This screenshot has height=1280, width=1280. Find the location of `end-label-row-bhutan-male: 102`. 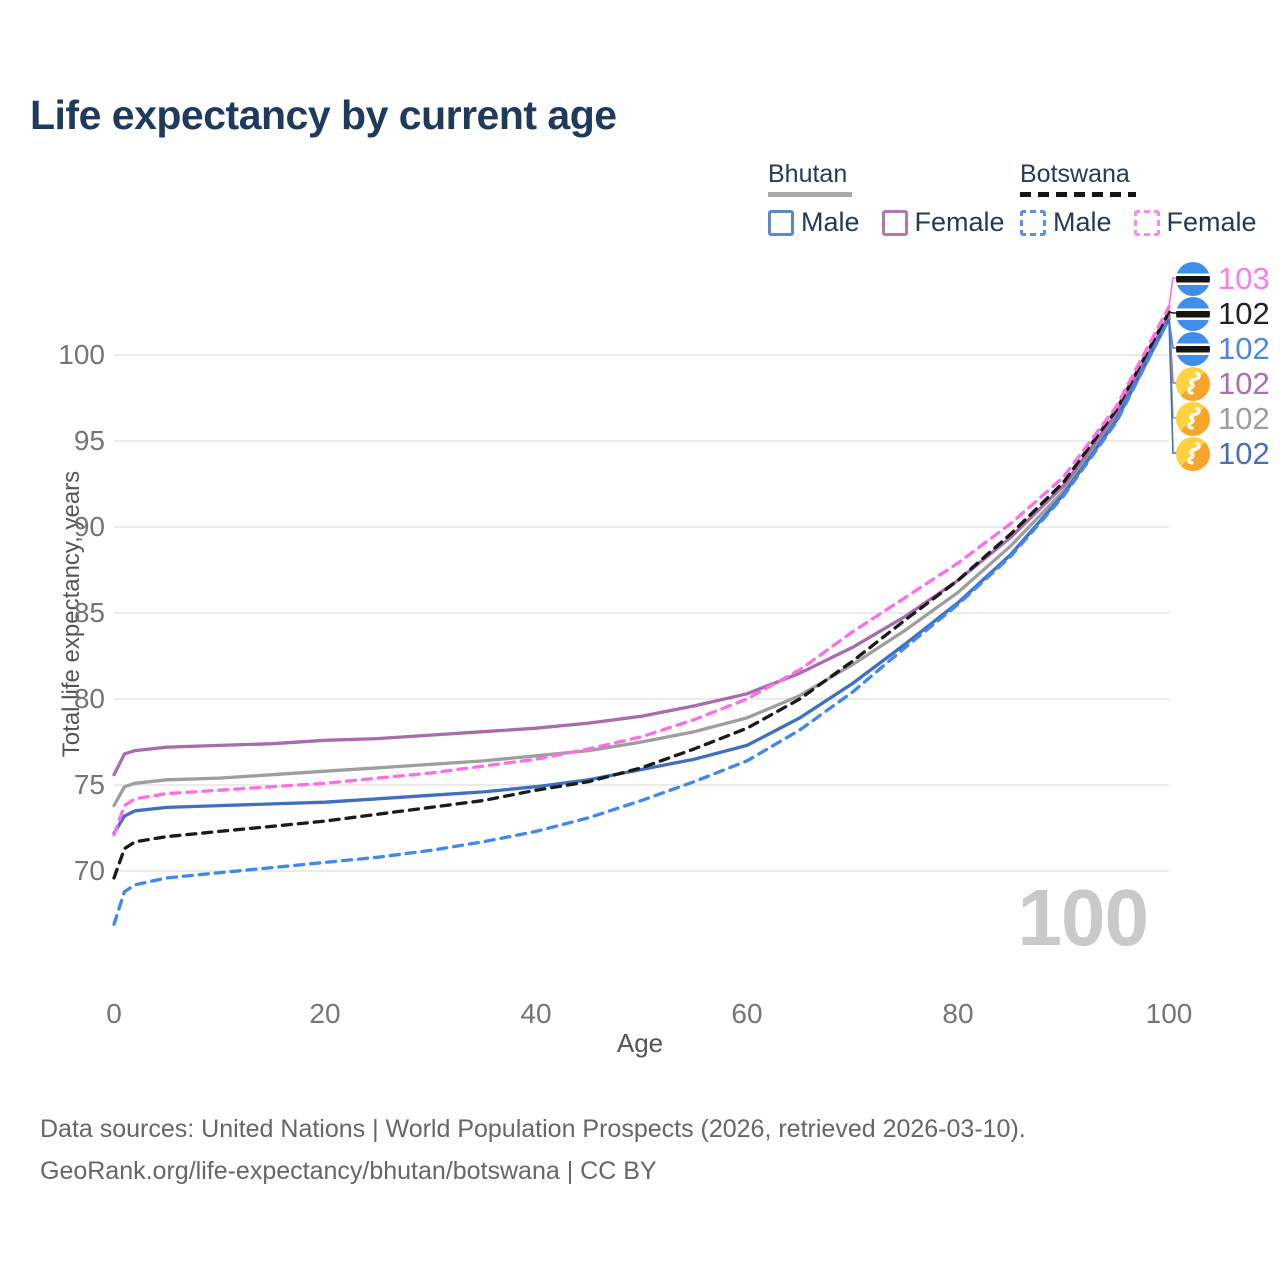

end-label-row-bhutan-male: 102 is located at coordinates (1223, 454).